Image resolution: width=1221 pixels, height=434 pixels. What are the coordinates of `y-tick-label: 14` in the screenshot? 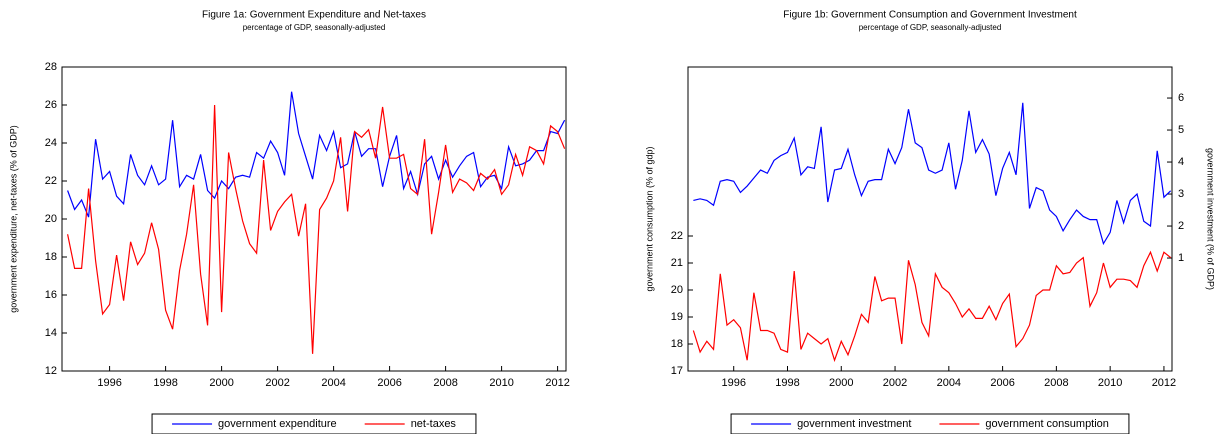 It's located at (51, 333).